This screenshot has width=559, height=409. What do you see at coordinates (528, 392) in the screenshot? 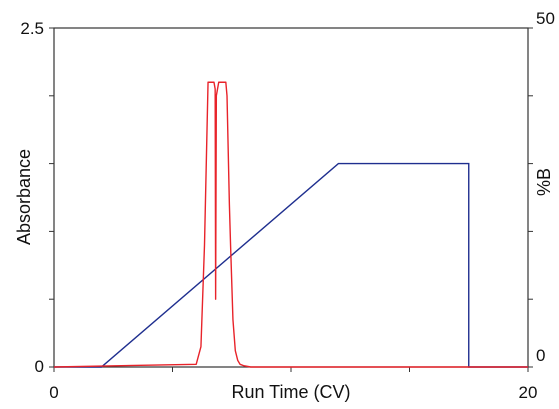
I see `x-tick-label-max: 20` at bounding box center [528, 392].